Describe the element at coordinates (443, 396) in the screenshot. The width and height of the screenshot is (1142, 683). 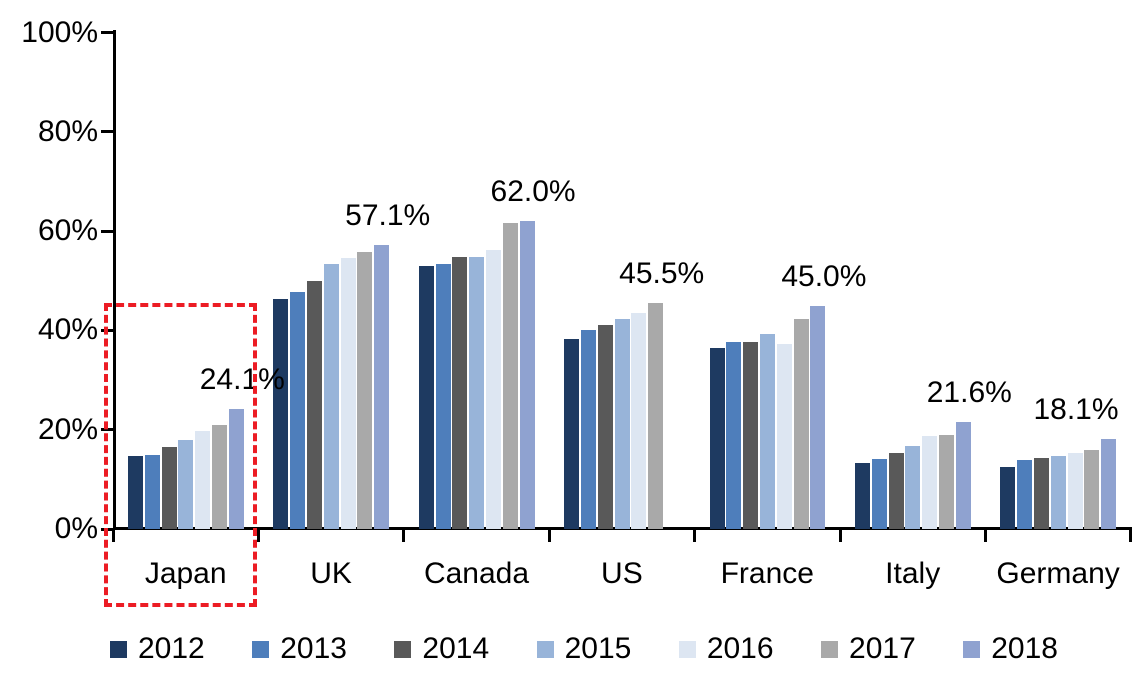
I see `bar-canada-2013` at that location.